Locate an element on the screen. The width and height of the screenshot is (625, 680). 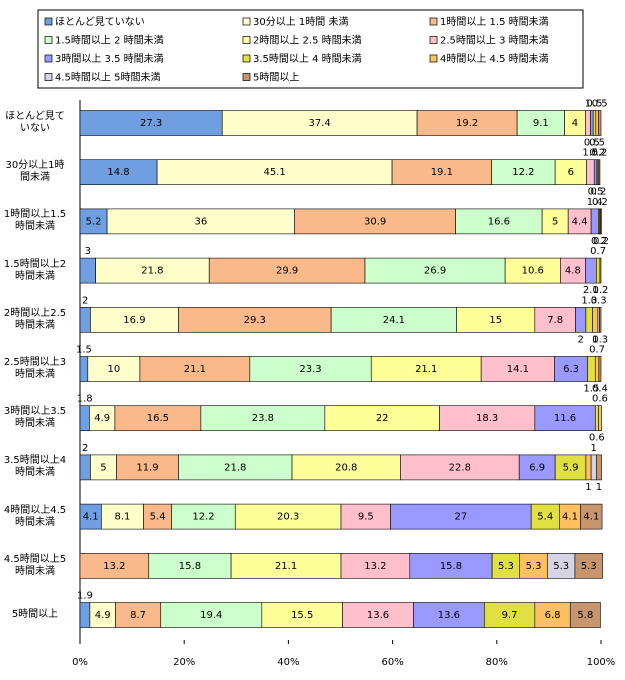
value-label: 21.8 is located at coordinates (152, 271).